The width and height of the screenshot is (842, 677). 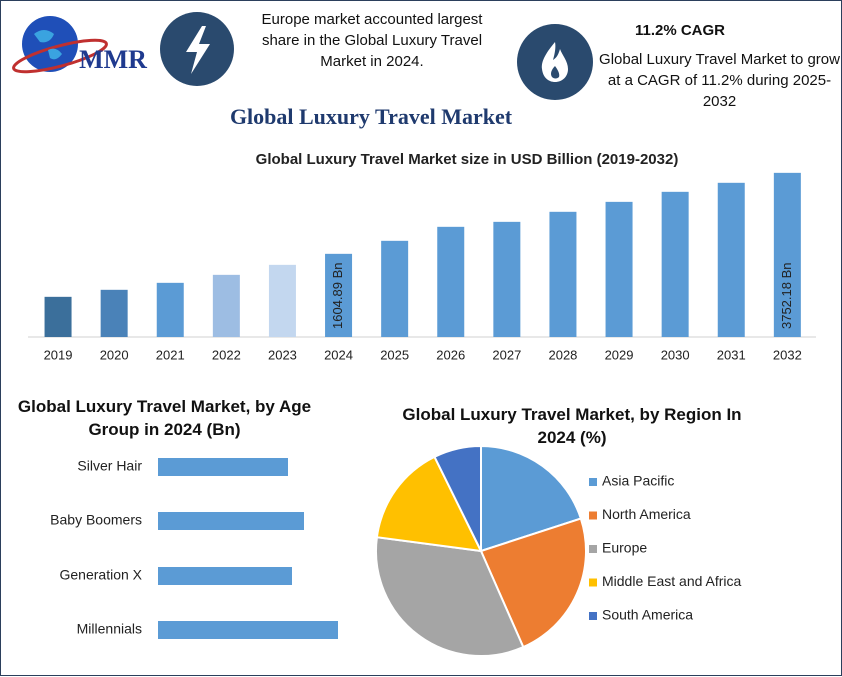 What do you see at coordinates (562, 354) in the screenshot?
I see `x-tick-label: 2028` at bounding box center [562, 354].